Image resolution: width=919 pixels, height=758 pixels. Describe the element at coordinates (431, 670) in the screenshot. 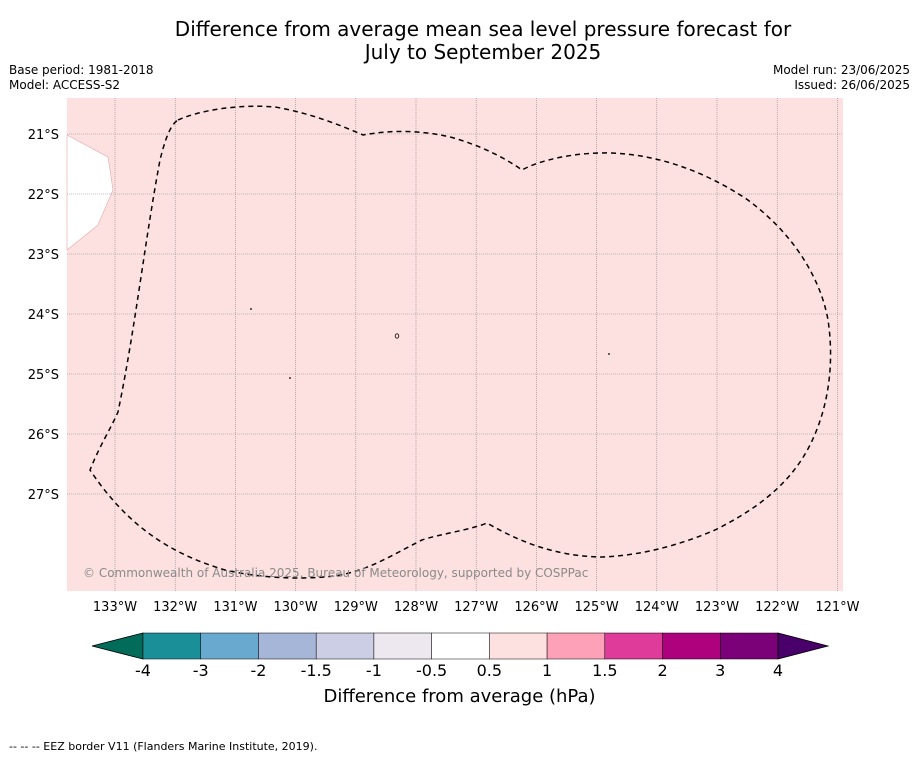

I see `colorbar-tick-label: -0.5` at that location.